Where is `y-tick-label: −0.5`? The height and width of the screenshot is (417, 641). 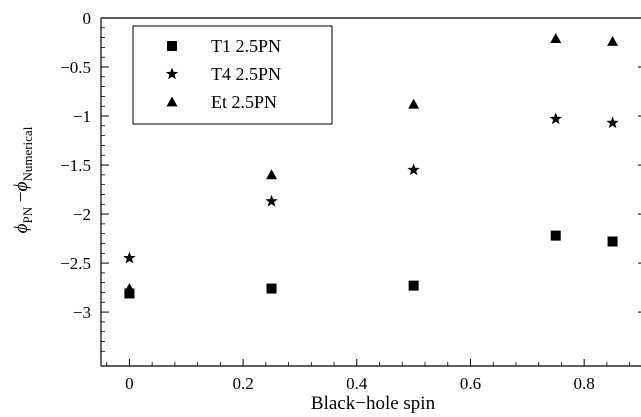 y-tick-label: −0.5 is located at coordinates (75, 67).